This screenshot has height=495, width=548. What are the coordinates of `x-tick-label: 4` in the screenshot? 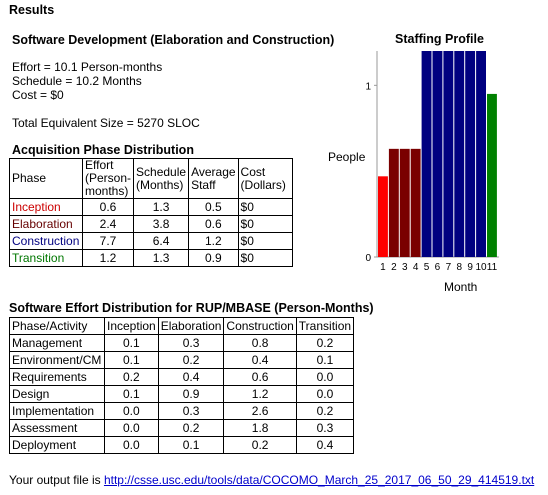 It's located at (416, 267).